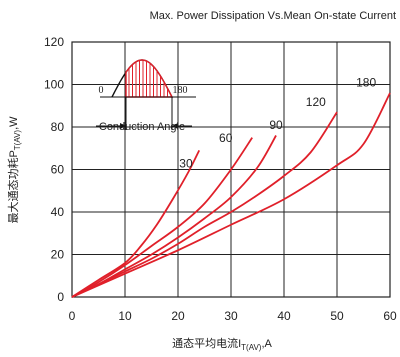 This screenshot has height=357, width=400. I want to click on inset-left-label: 0, so click(101, 90).